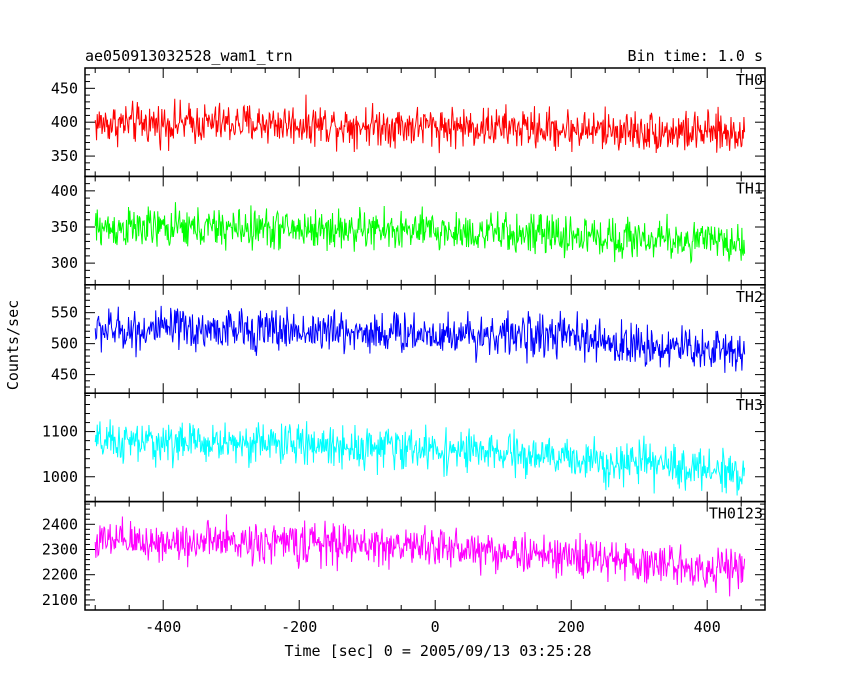  Describe the element at coordinates (435, 627) in the screenshot. I see `x-tick-label: 0` at that location.